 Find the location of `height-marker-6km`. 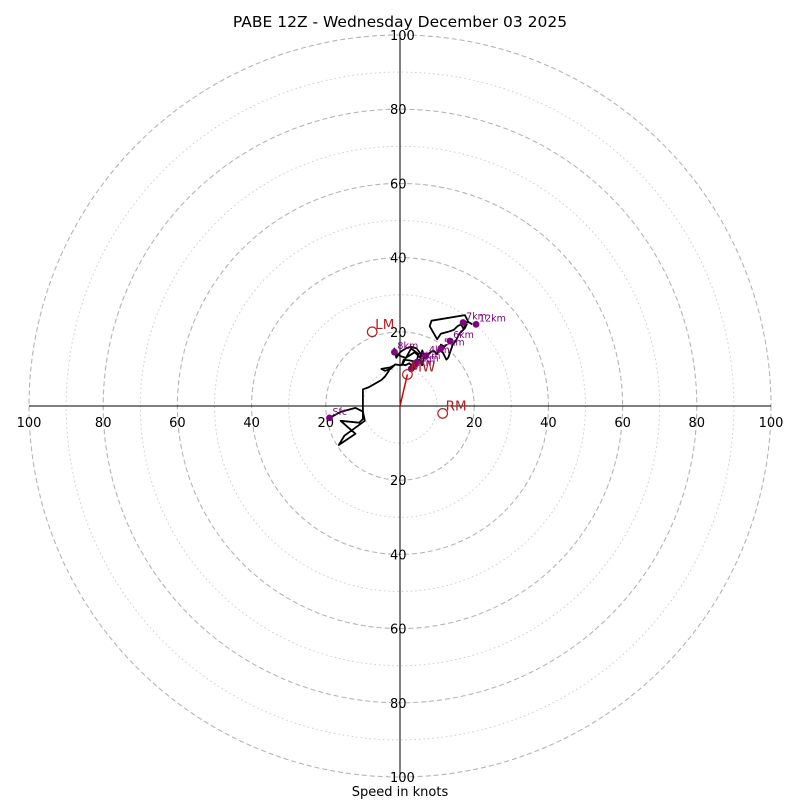

height-marker-6km is located at coordinates (450, 341).